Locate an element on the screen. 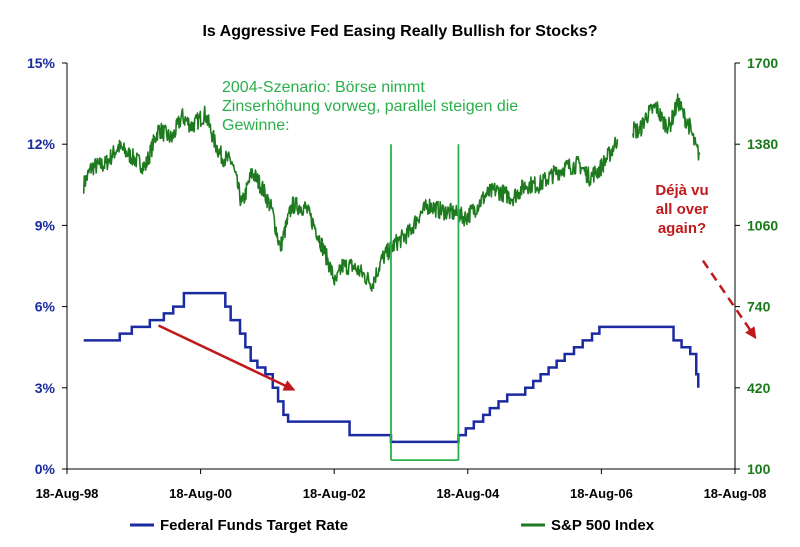 This screenshot has width=800, height=547. y-left-tick-label: 15% is located at coordinates (41, 63).